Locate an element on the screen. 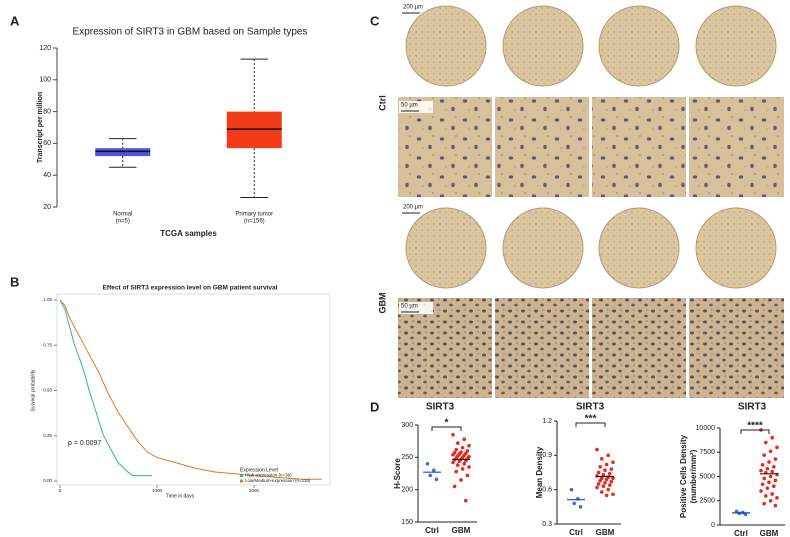 This screenshot has width=790, height=537. row-label: Ctrl is located at coordinates (382, 103).